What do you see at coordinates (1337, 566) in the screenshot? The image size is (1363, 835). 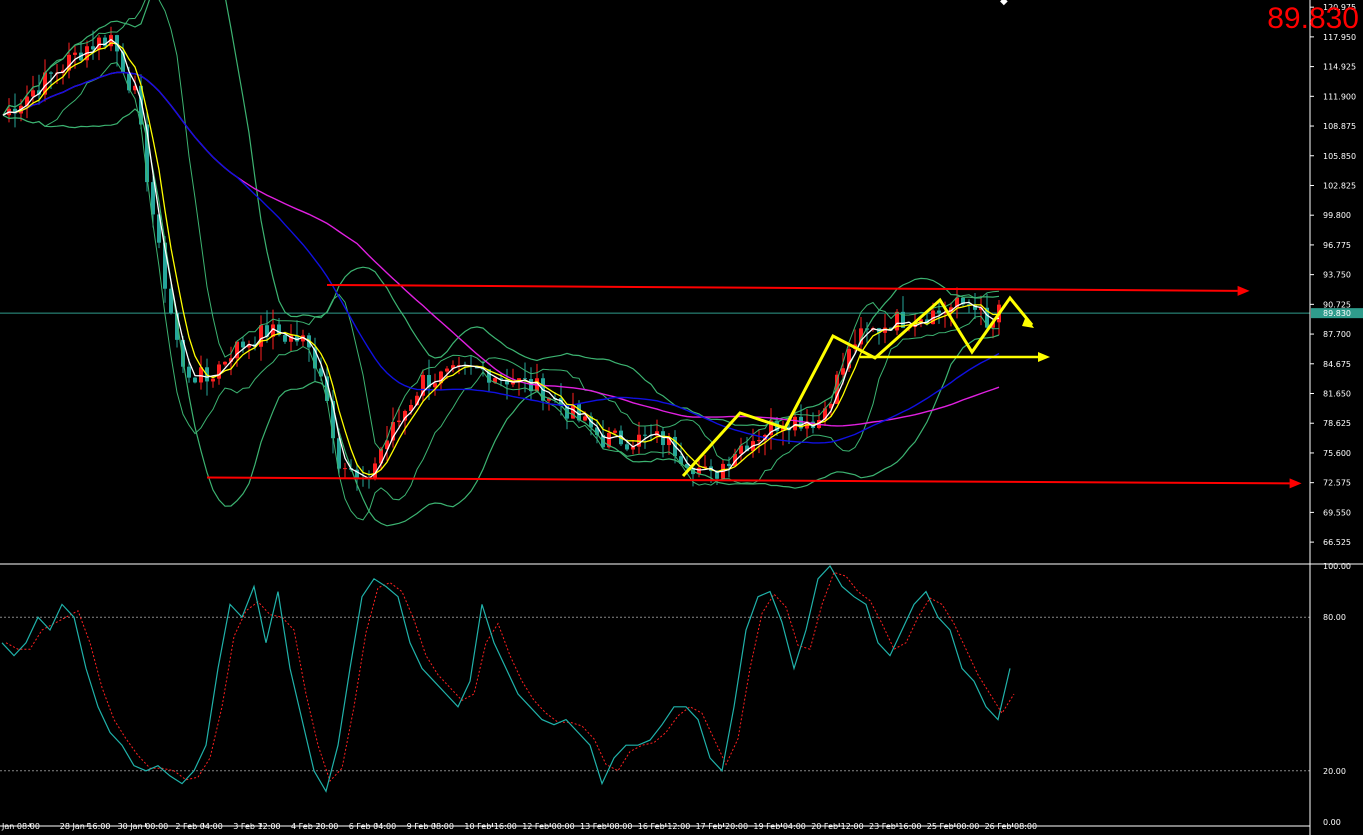 I see `stoch-tick-label: 100.00` at bounding box center [1337, 566].